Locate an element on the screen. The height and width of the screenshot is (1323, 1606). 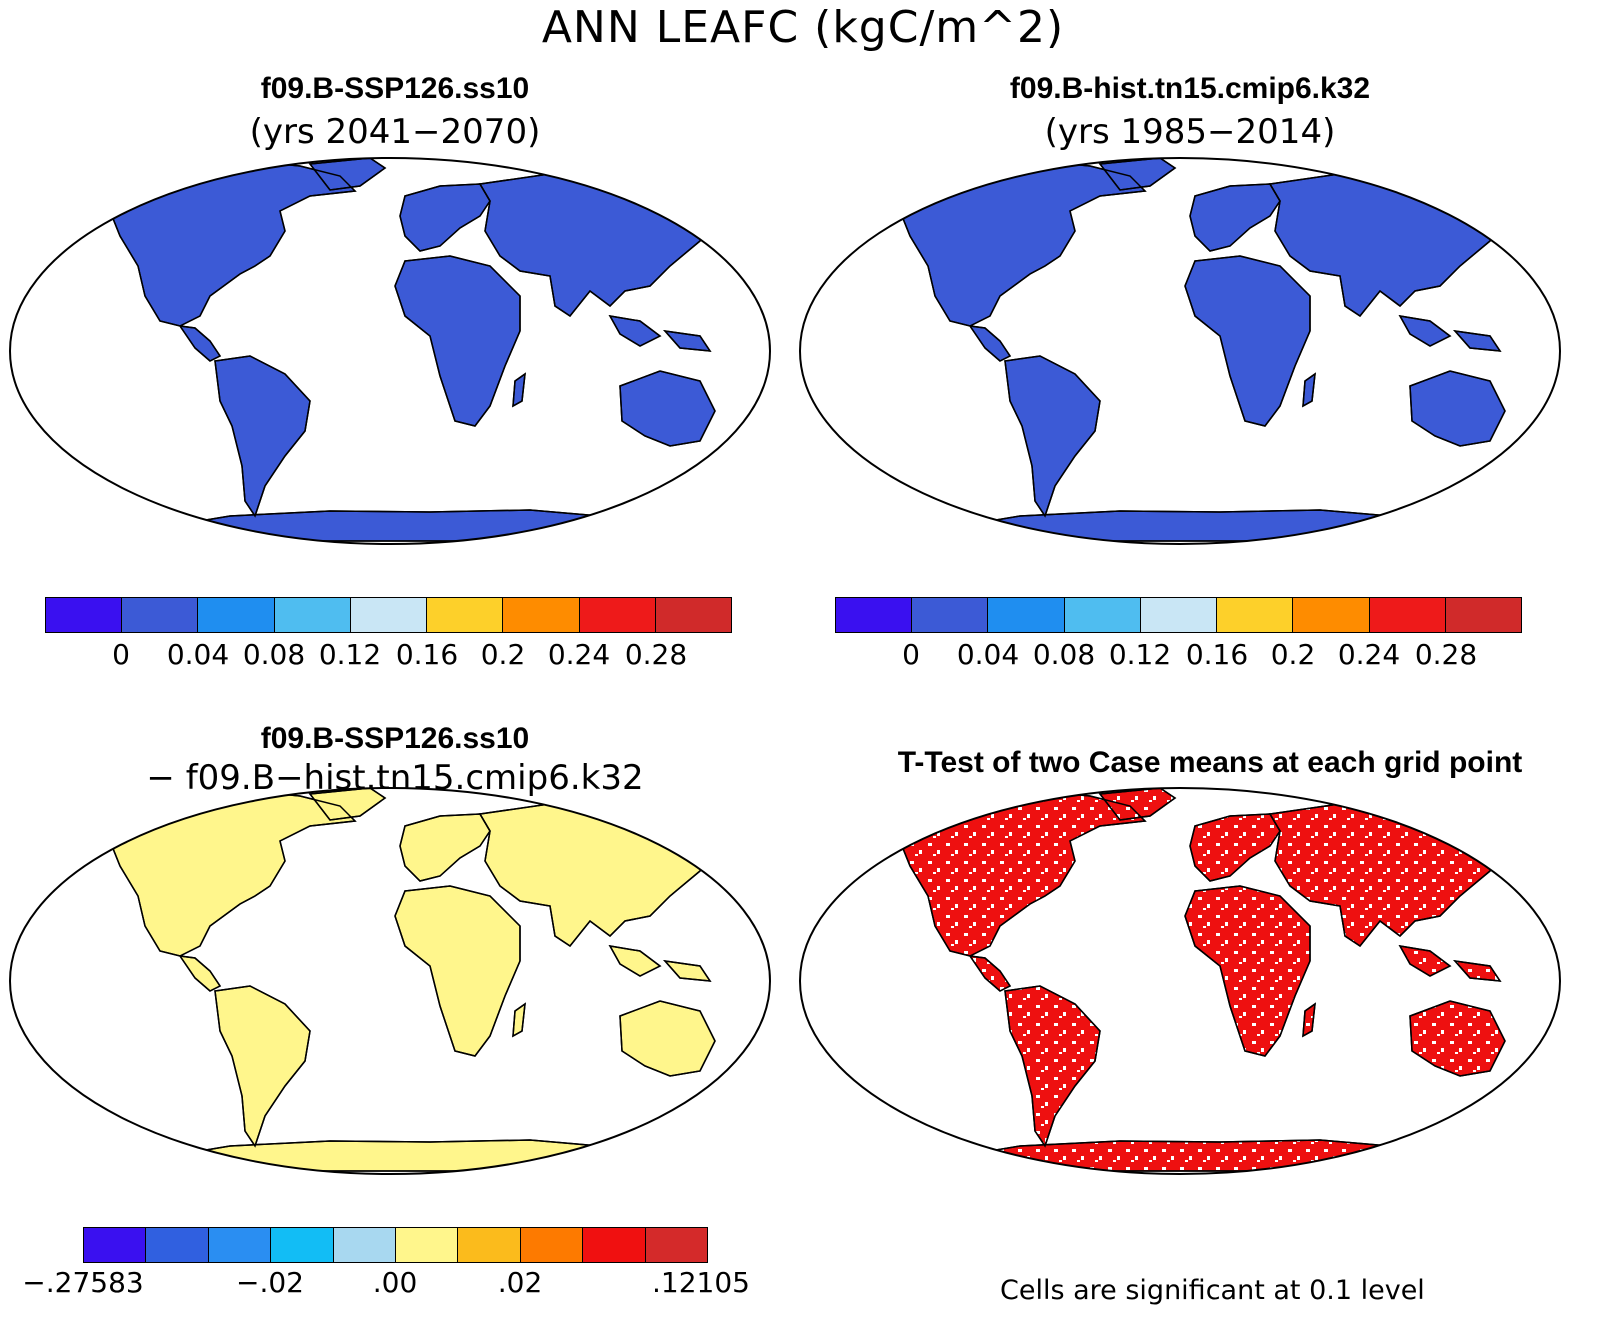
cb-label: .02 is located at coordinates (520, 1282).